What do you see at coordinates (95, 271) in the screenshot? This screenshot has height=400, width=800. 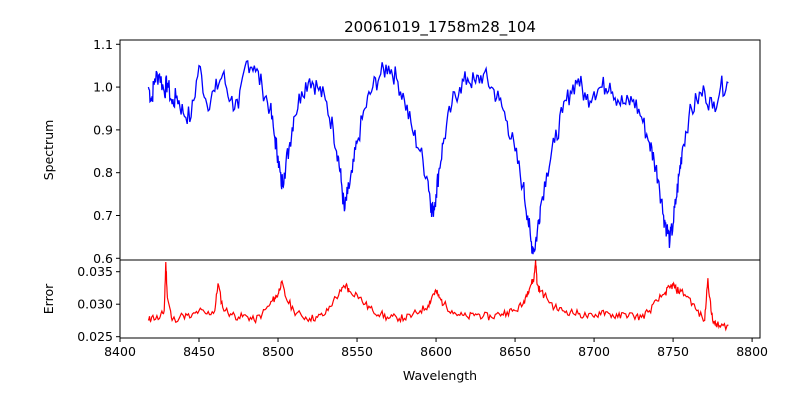 I see `error-y-tick-label: 0.035` at bounding box center [95, 271].